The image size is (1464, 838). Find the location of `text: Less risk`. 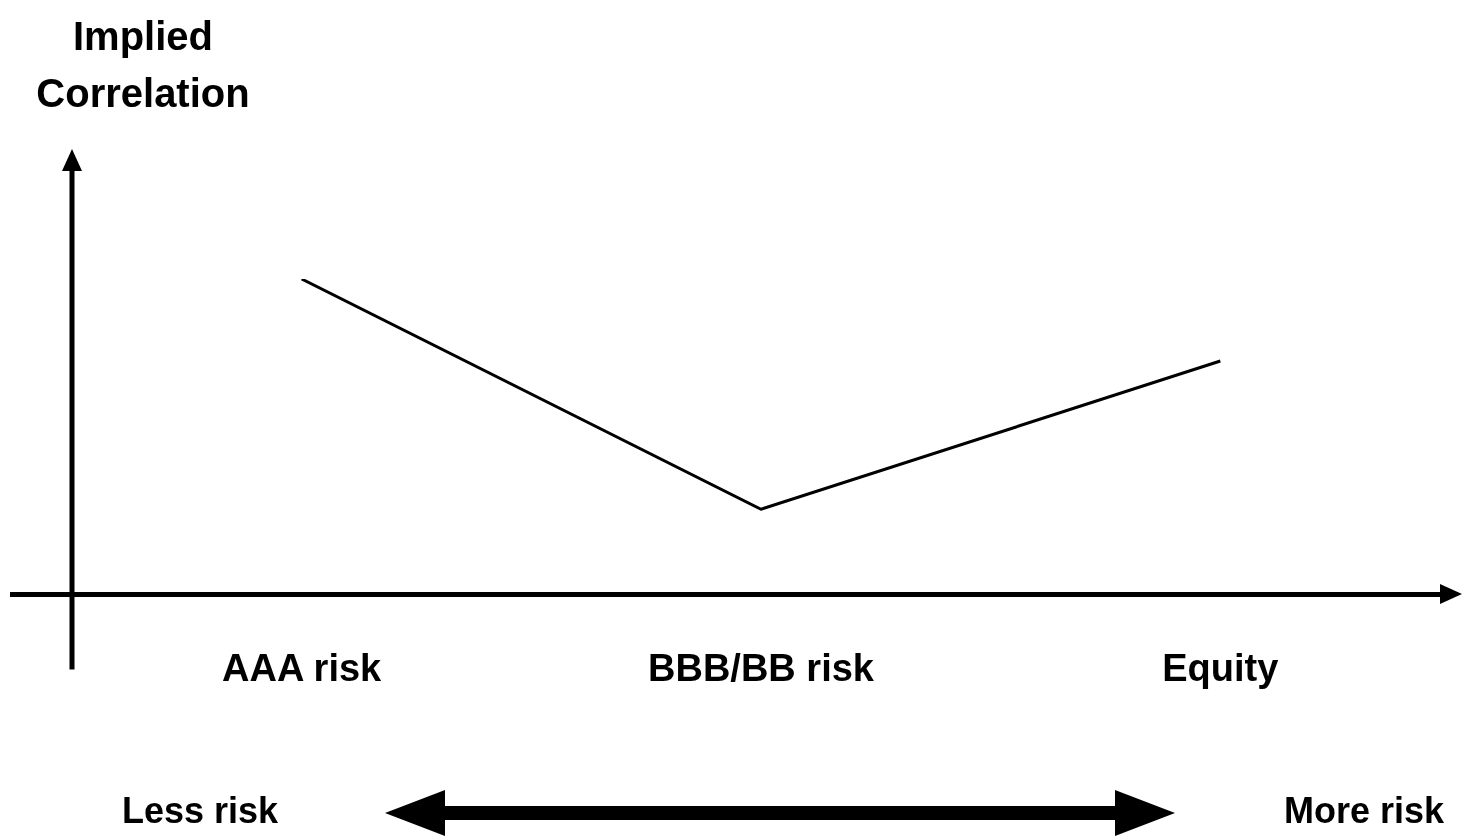

text: Less risk is located at coordinates (200, 811).